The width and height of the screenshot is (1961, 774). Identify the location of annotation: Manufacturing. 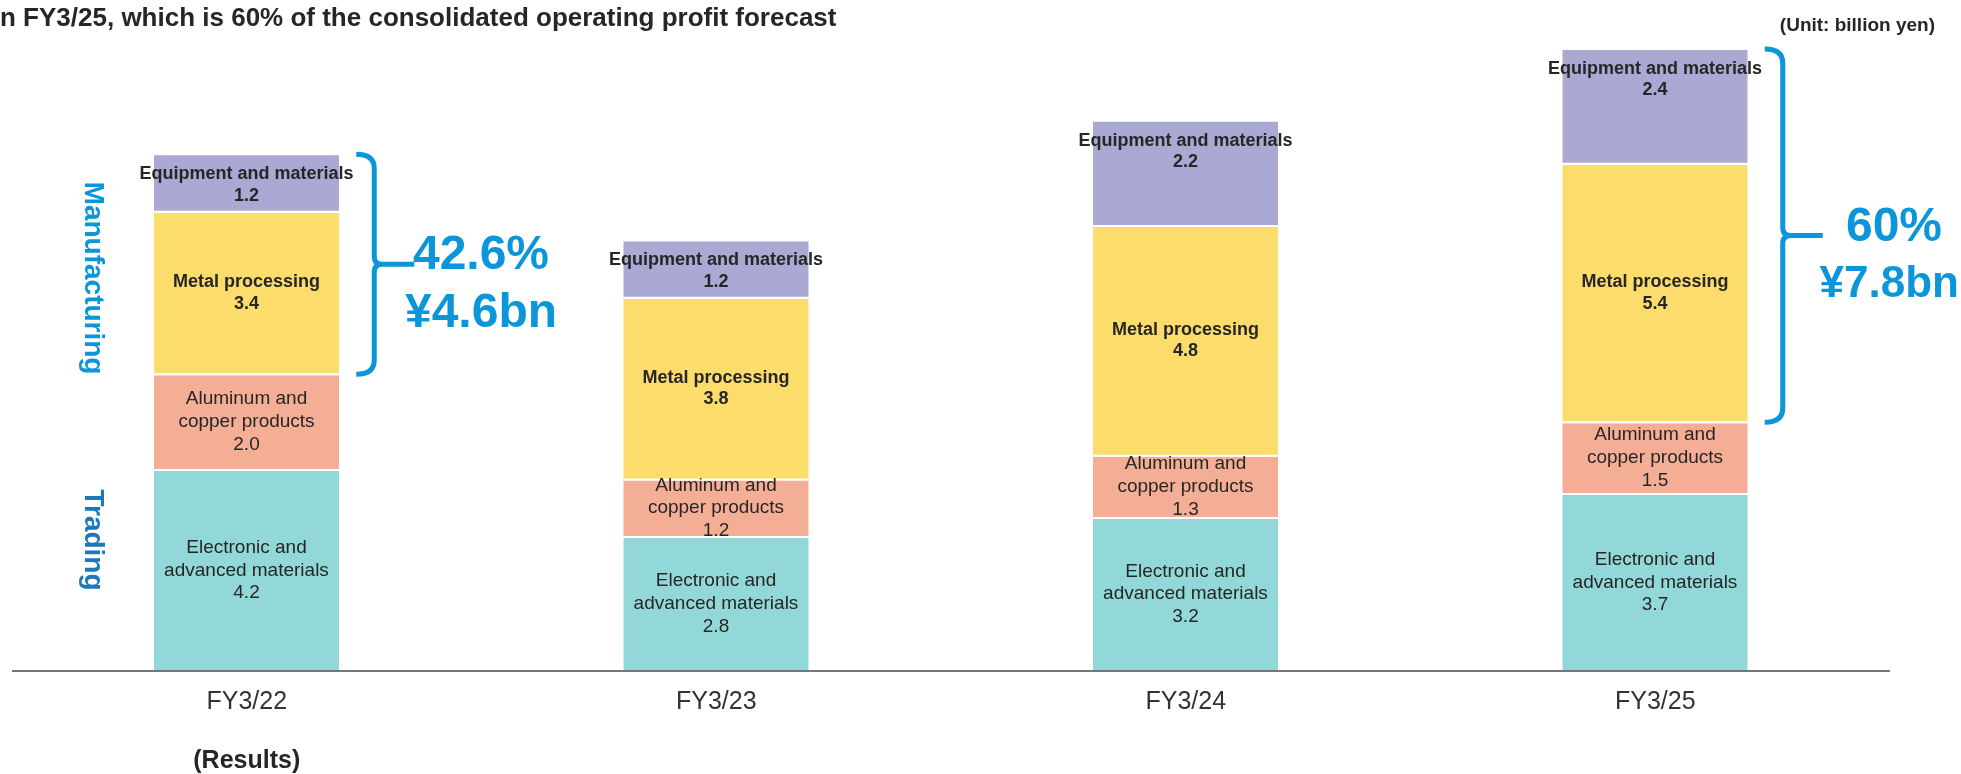
(94, 278).